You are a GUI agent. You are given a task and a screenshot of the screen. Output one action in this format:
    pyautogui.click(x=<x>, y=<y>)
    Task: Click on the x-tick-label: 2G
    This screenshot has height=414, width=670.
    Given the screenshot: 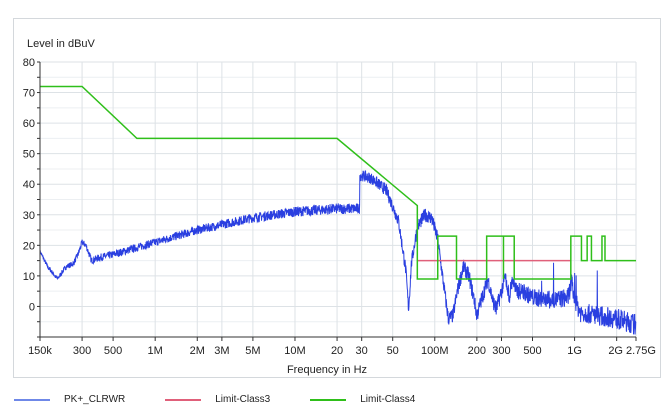 What is the action you would take?
    pyautogui.click(x=615, y=351)
    